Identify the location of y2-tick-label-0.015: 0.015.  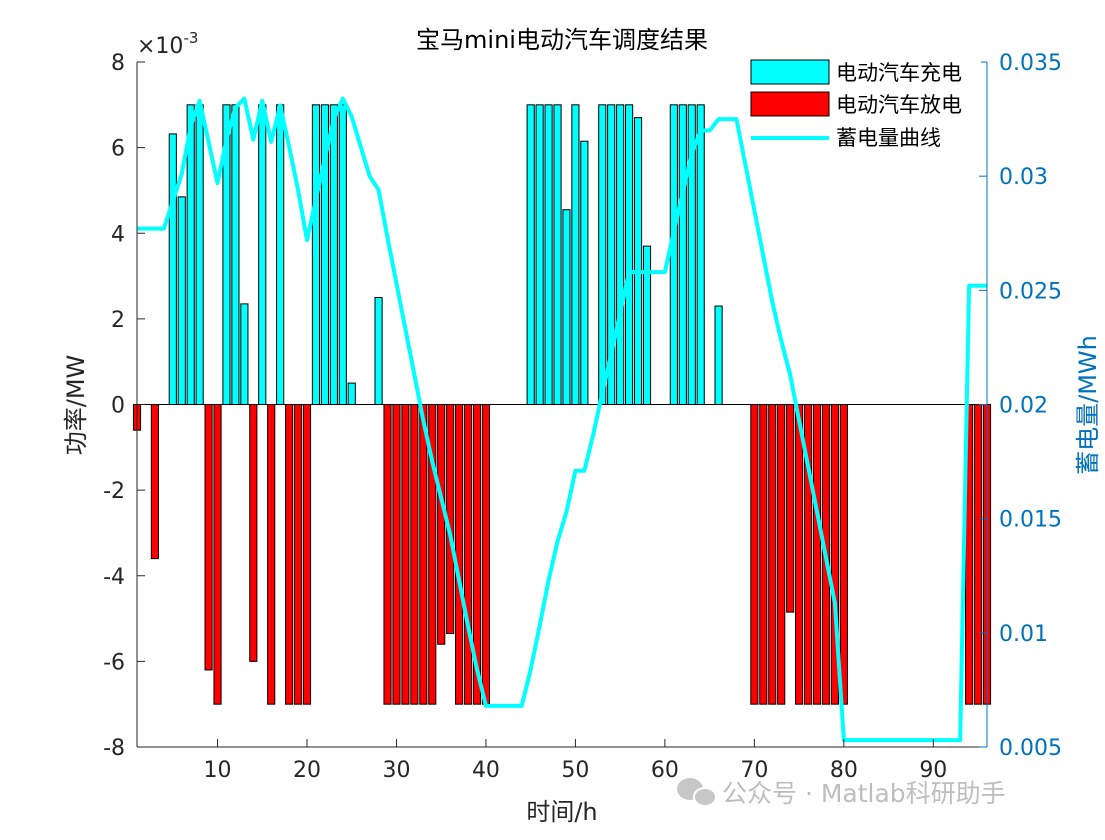
(1030, 520).